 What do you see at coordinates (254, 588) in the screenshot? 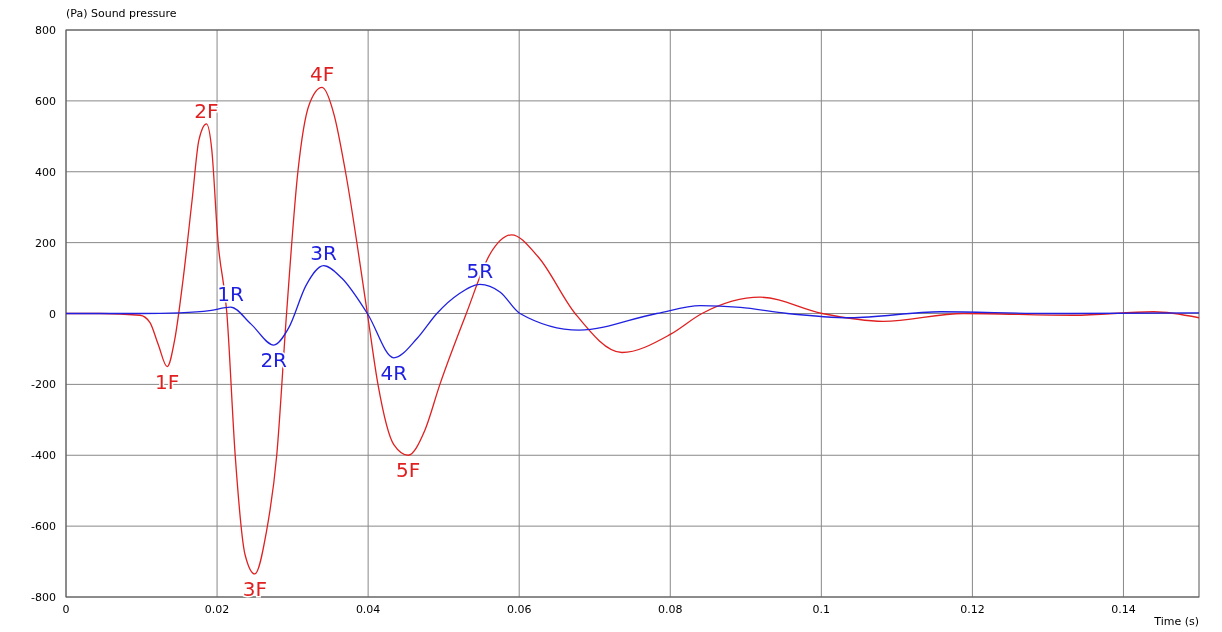
I see `annotation: 3F` at bounding box center [254, 588].